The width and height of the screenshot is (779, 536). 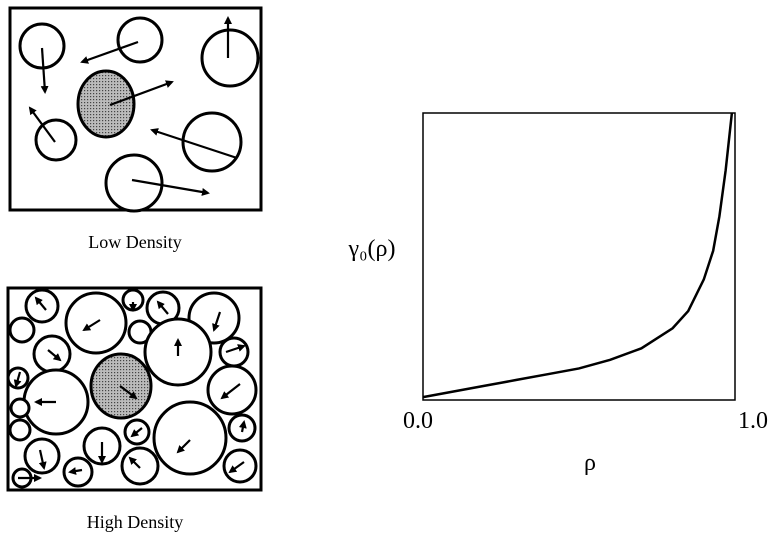 What do you see at coordinates (418, 421) in the screenshot?
I see `x-tick-label: 0.0` at bounding box center [418, 421].